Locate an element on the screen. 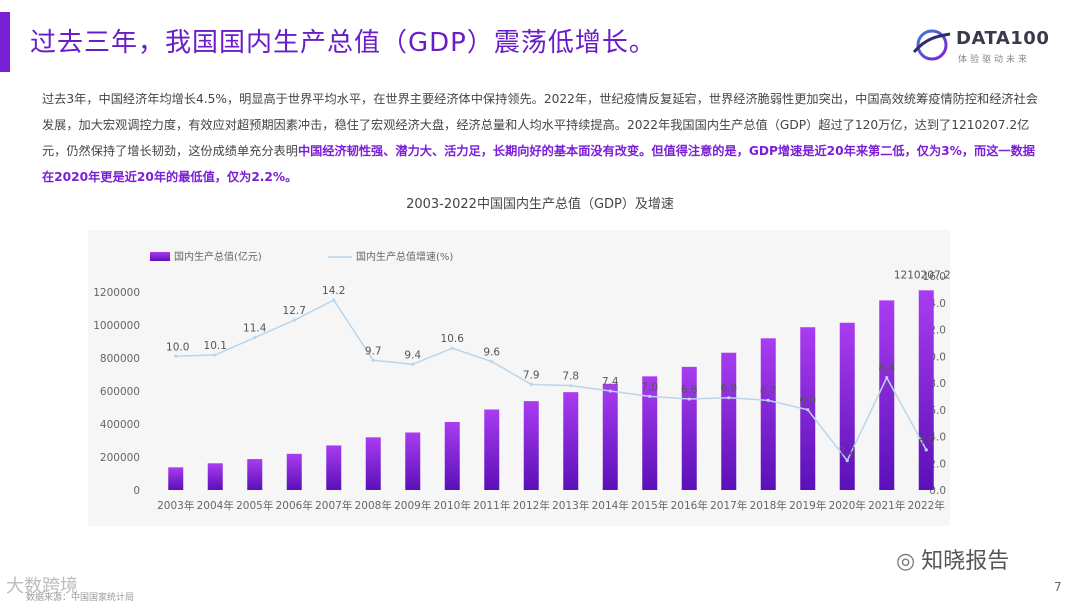 The height and width of the screenshot is (608, 1080). logo: DATA100 体验驱动未来 is located at coordinates (987, 48).